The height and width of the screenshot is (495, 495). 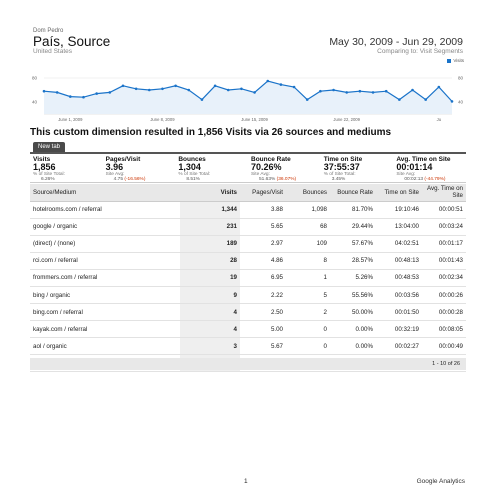 What do you see at coordinates (308, 193) in the screenshot?
I see `column-bounces: Bounces` at bounding box center [308, 193].